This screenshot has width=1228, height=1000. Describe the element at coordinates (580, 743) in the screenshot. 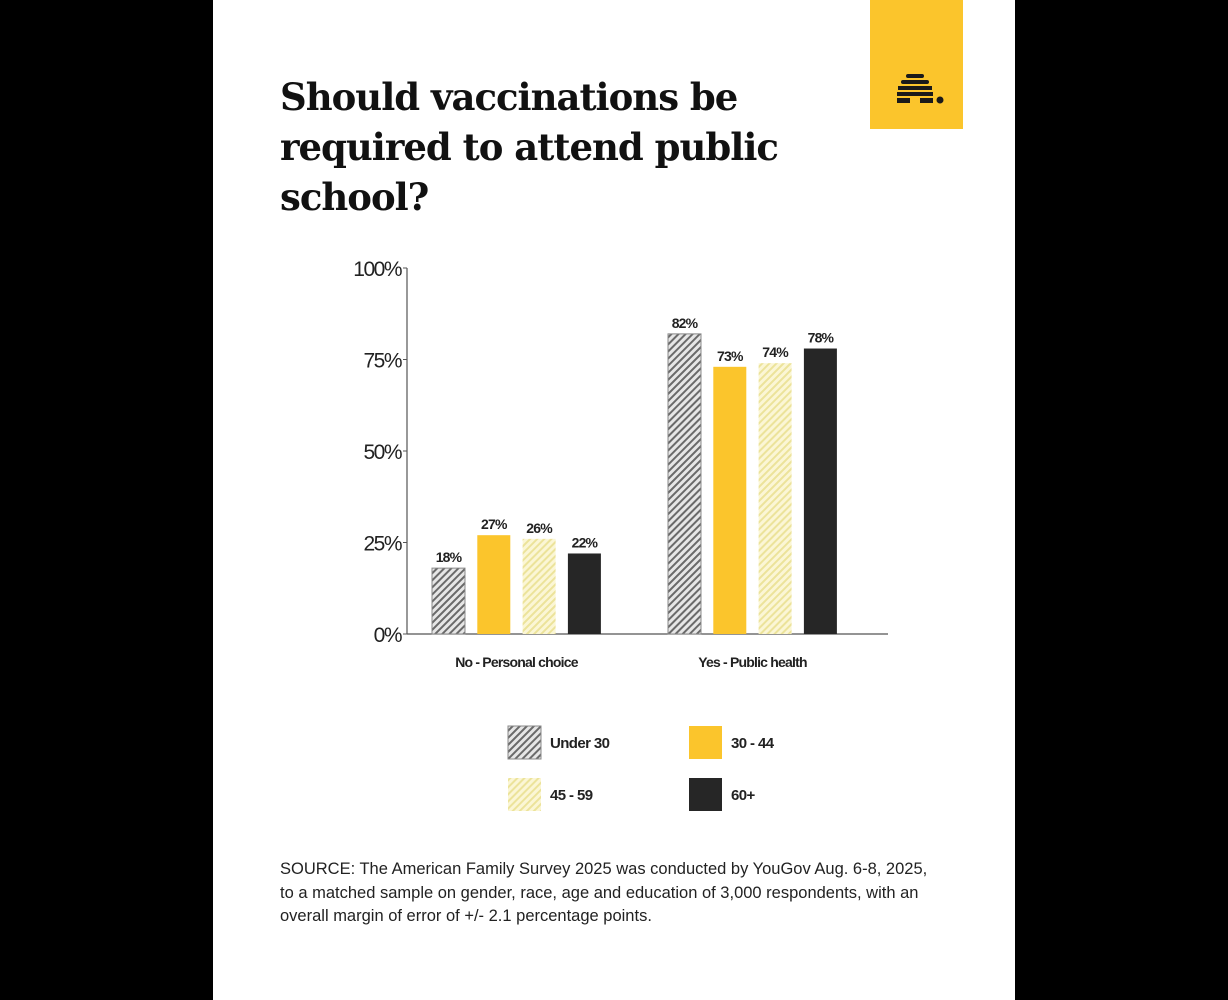

I see `legend-label: Under 30` at that location.